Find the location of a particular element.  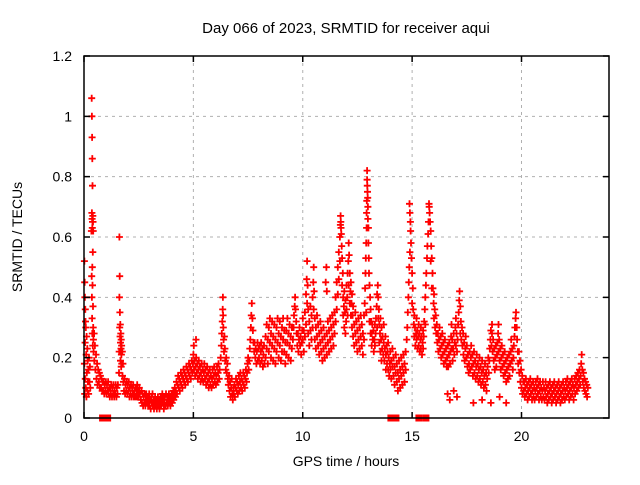

y-tick-label: 1.2 is located at coordinates (63, 56).